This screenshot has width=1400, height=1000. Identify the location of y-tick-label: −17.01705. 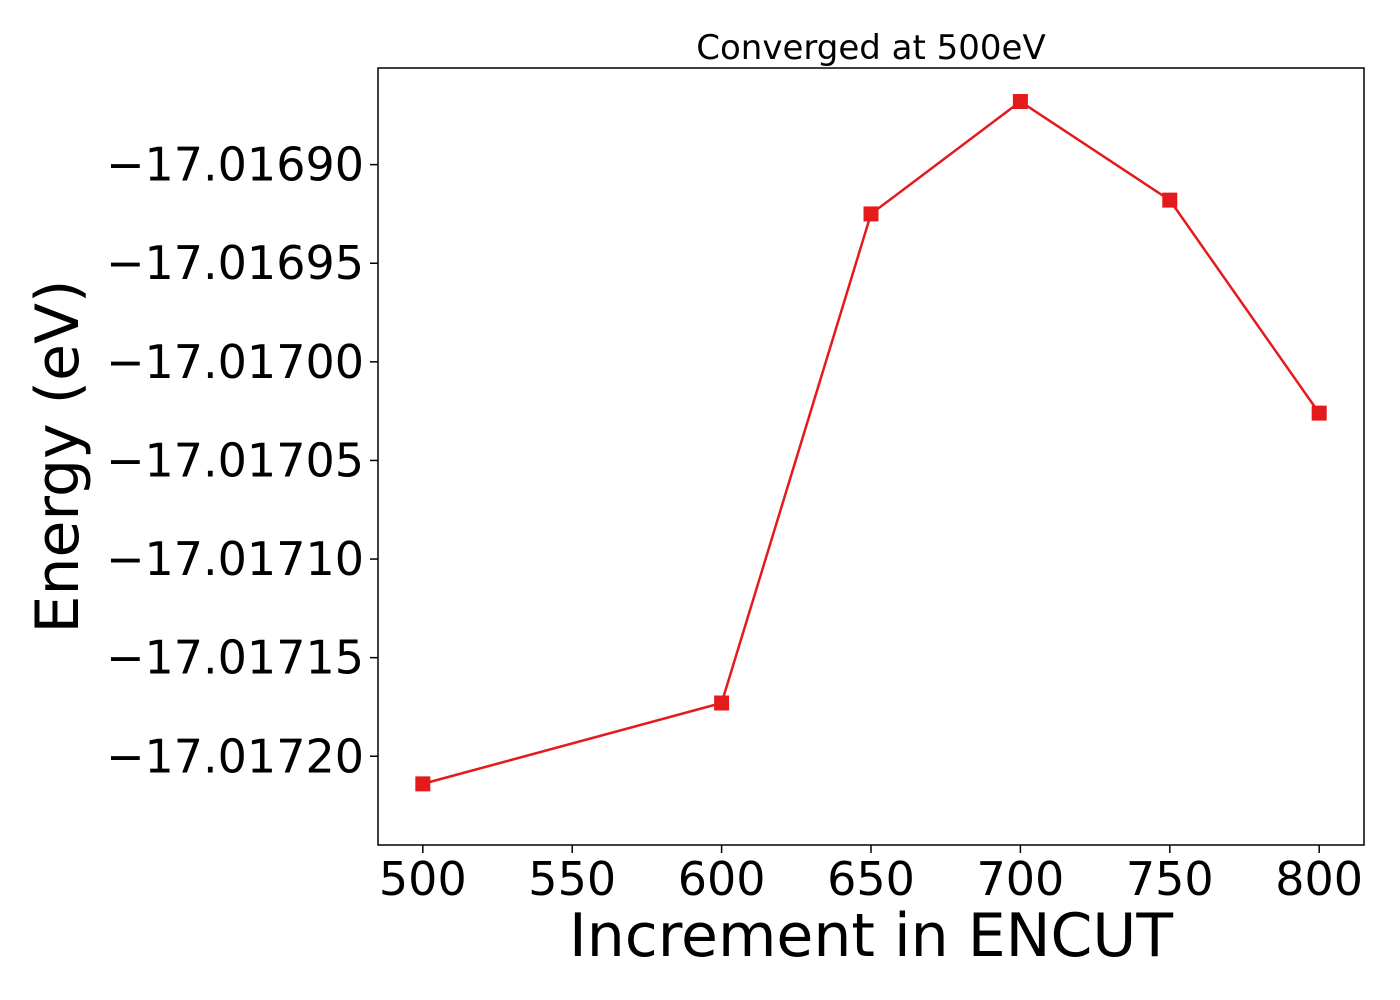
(235, 460).